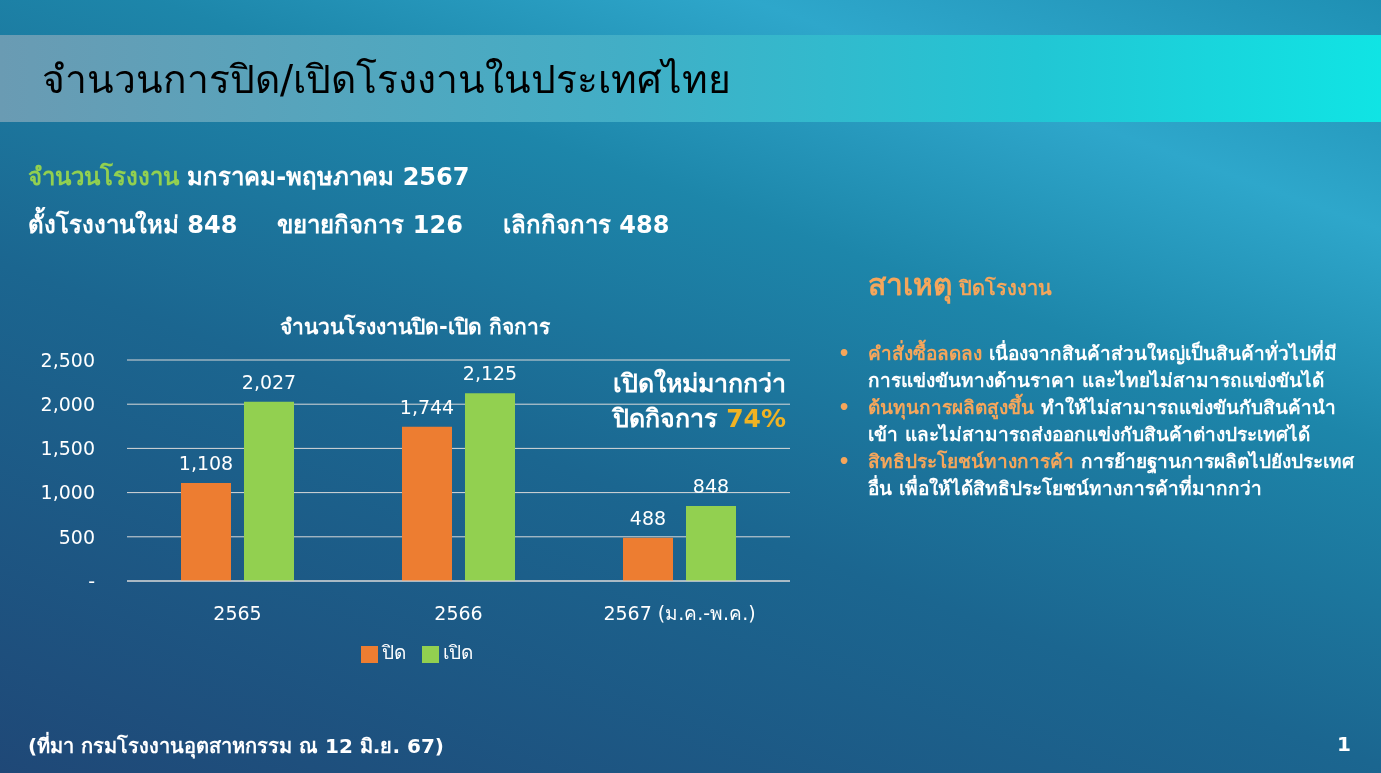 The image size is (1381, 773). What do you see at coordinates (237, 613) in the screenshot?
I see `x-tick-label: 2565` at bounding box center [237, 613].